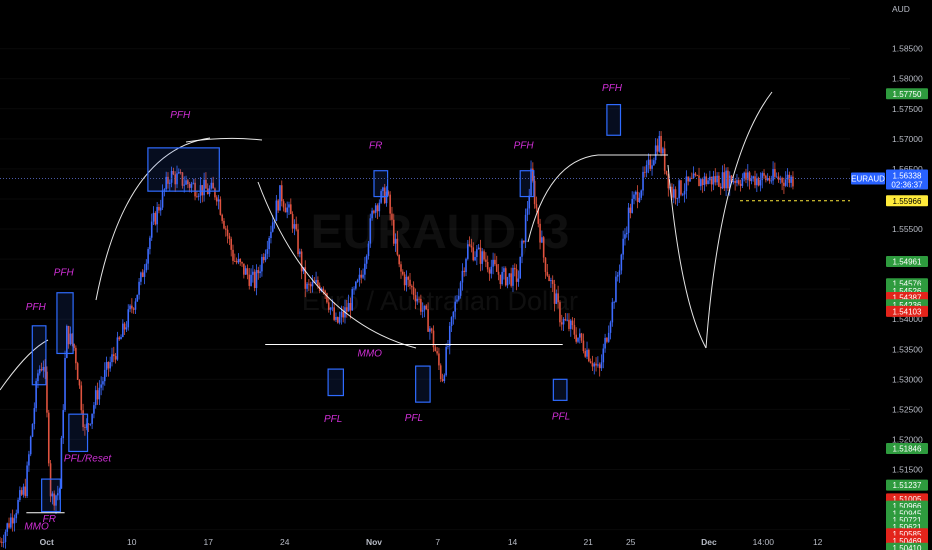 The image size is (932, 550). What do you see at coordinates (868, 178) in the screenshot?
I see `symbol-tag` at bounding box center [868, 178].